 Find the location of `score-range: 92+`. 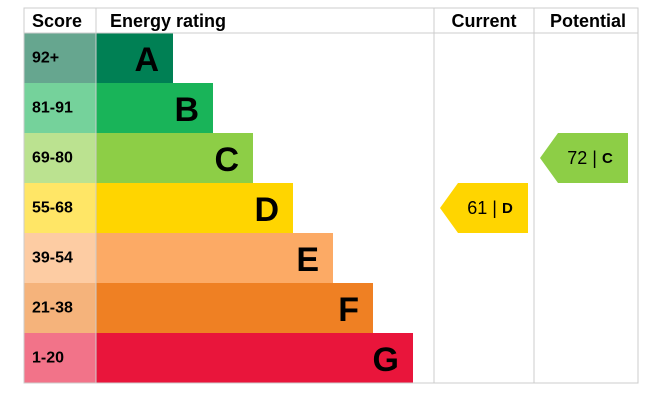

score-range: 92+ is located at coordinates (45, 58).